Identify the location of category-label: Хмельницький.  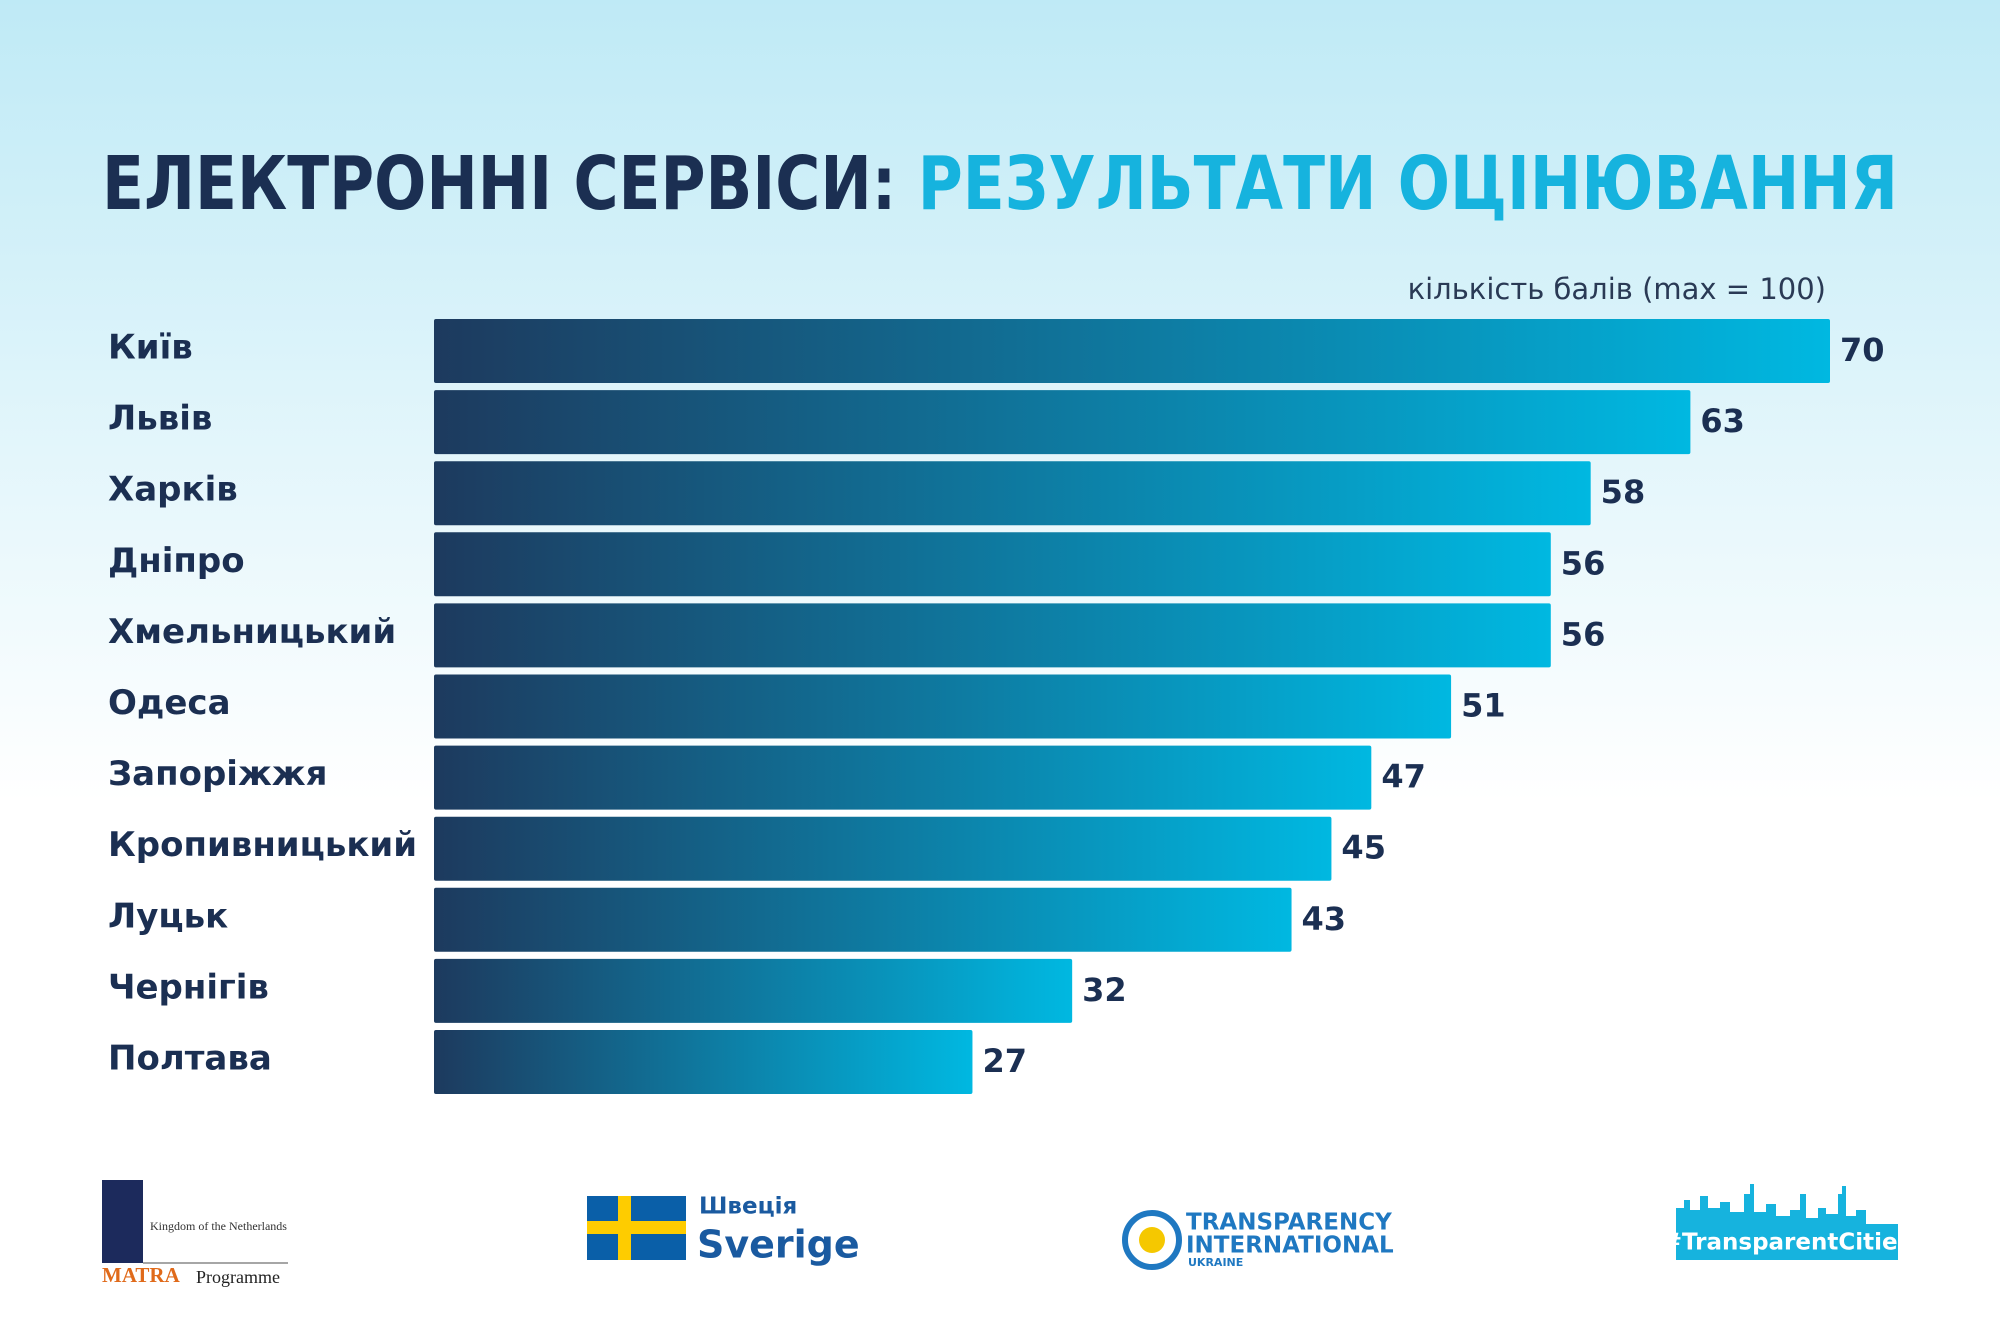
(252, 632).